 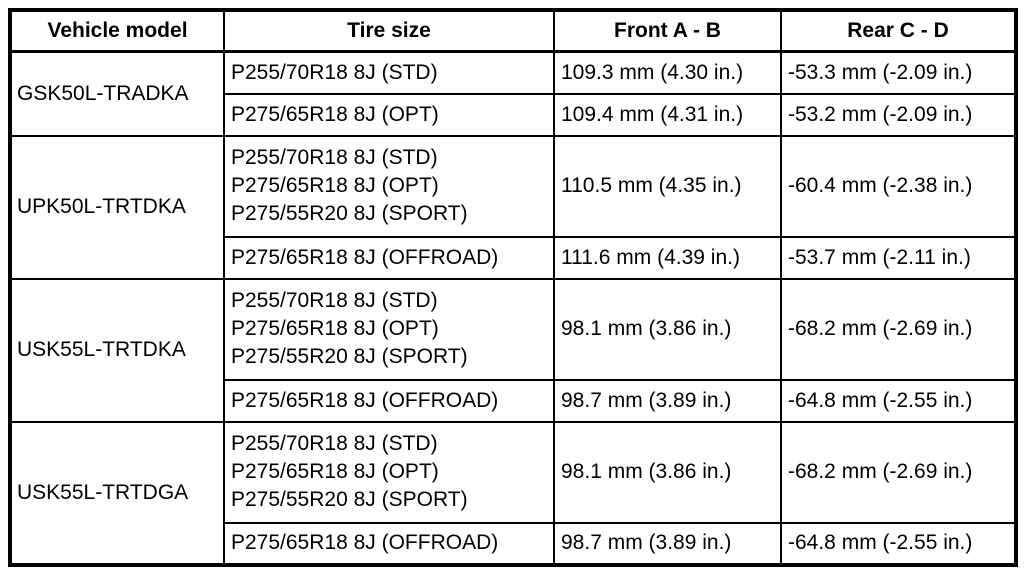 What do you see at coordinates (117, 93) in the screenshot?
I see `vehicle-model-cell: GSK50L-TRADKA` at bounding box center [117, 93].